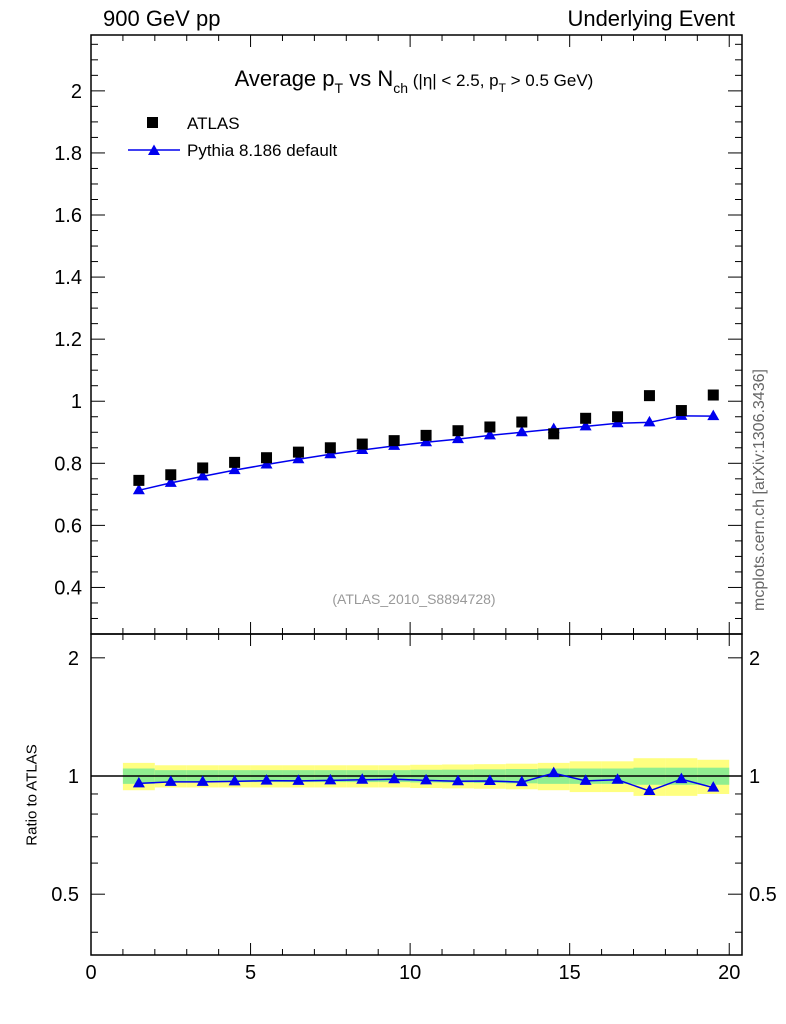 The image size is (786, 1024). What do you see at coordinates (549, 80) in the screenshot?
I see `title-cond2: > 0.5 GeV)` at bounding box center [549, 80].